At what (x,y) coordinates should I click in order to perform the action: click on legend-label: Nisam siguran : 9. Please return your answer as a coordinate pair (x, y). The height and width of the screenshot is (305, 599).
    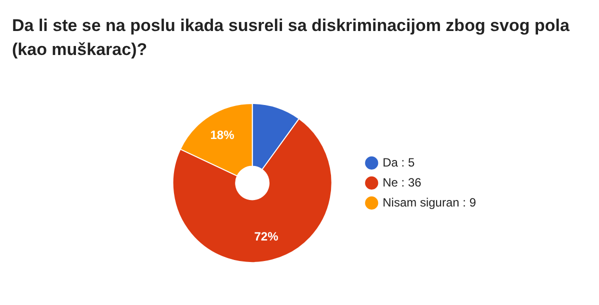
    Looking at the image, I should click on (429, 202).